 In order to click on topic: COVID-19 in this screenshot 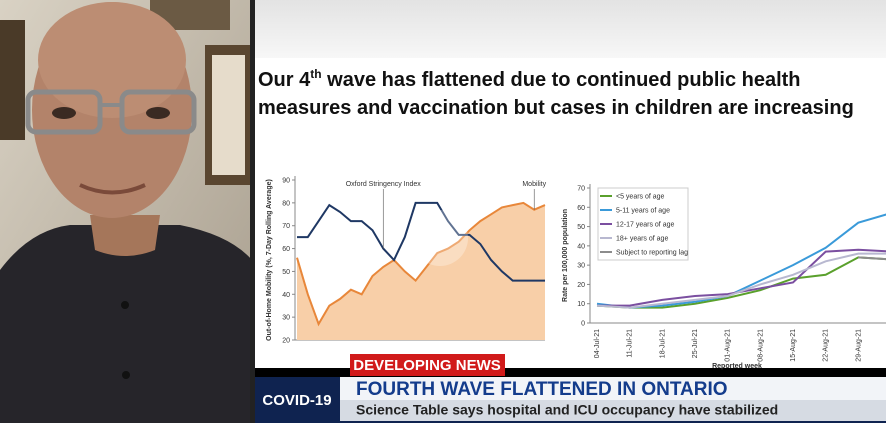, I will do `click(296, 400)`.